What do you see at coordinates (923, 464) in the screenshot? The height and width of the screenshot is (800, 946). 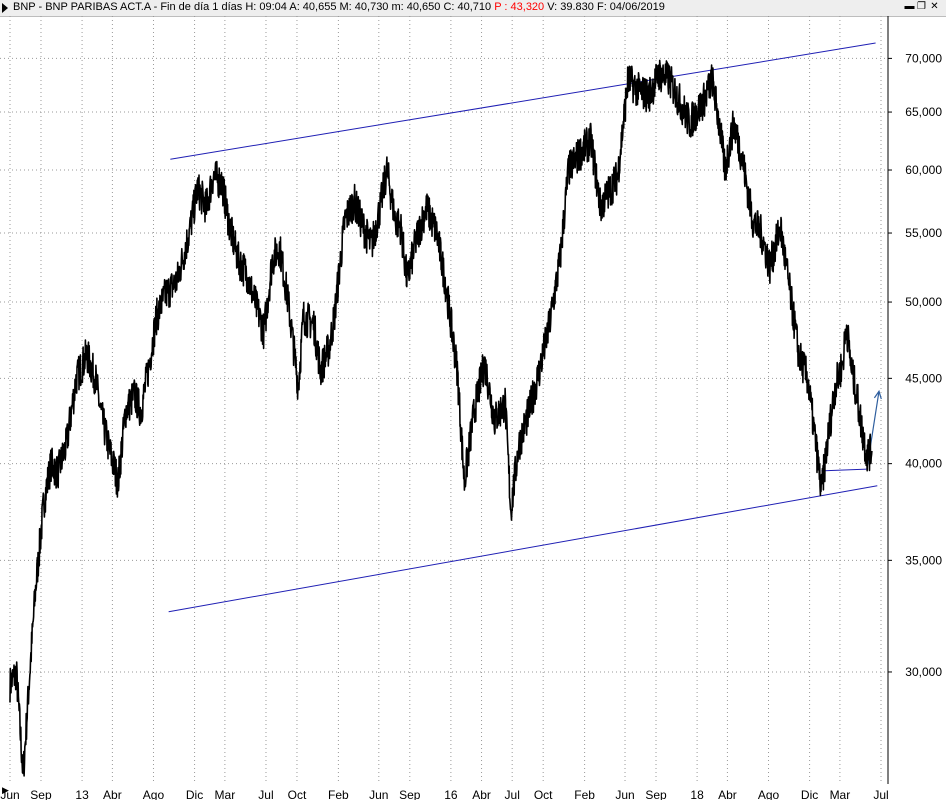 I see `y-tick-label: 40,000` at bounding box center [923, 464].